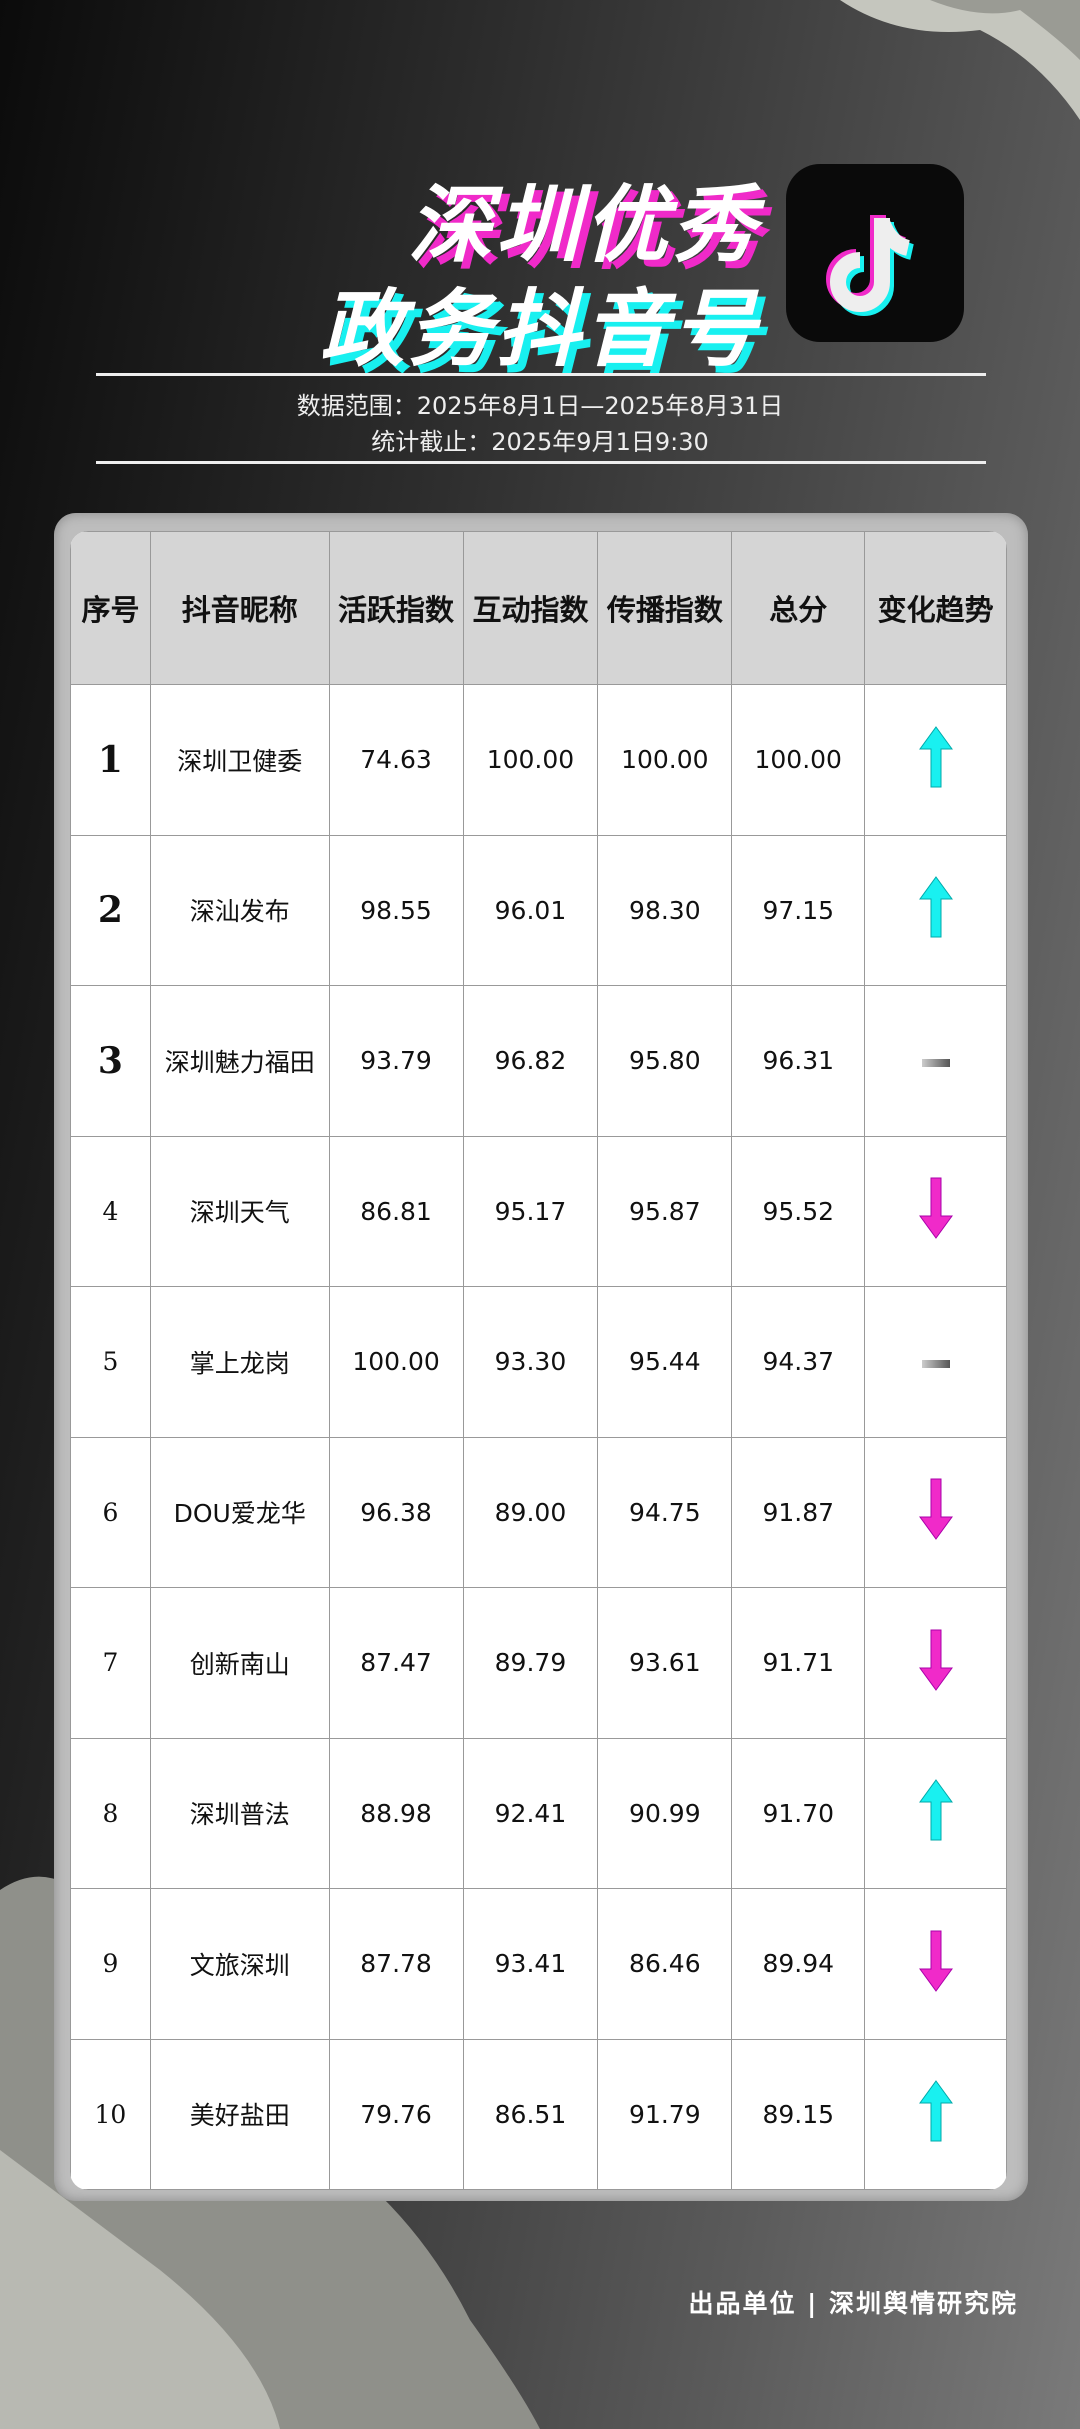 This screenshot has width=1080, height=2429. What do you see at coordinates (396, 1211) in the screenshot?
I see `active-index-cell: 86.81` at bounding box center [396, 1211].